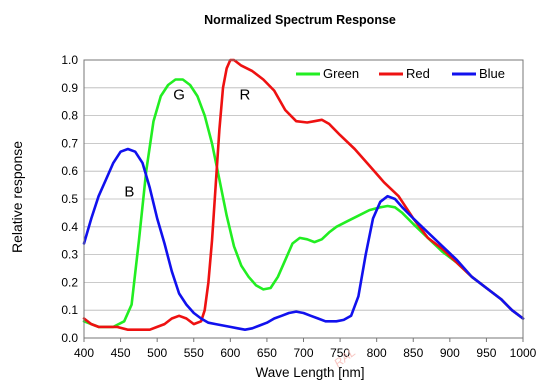 This screenshot has width=554, height=384. What do you see at coordinates (413, 353) in the screenshot?
I see `x-tick-label-850: 850` at bounding box center [413, 353].